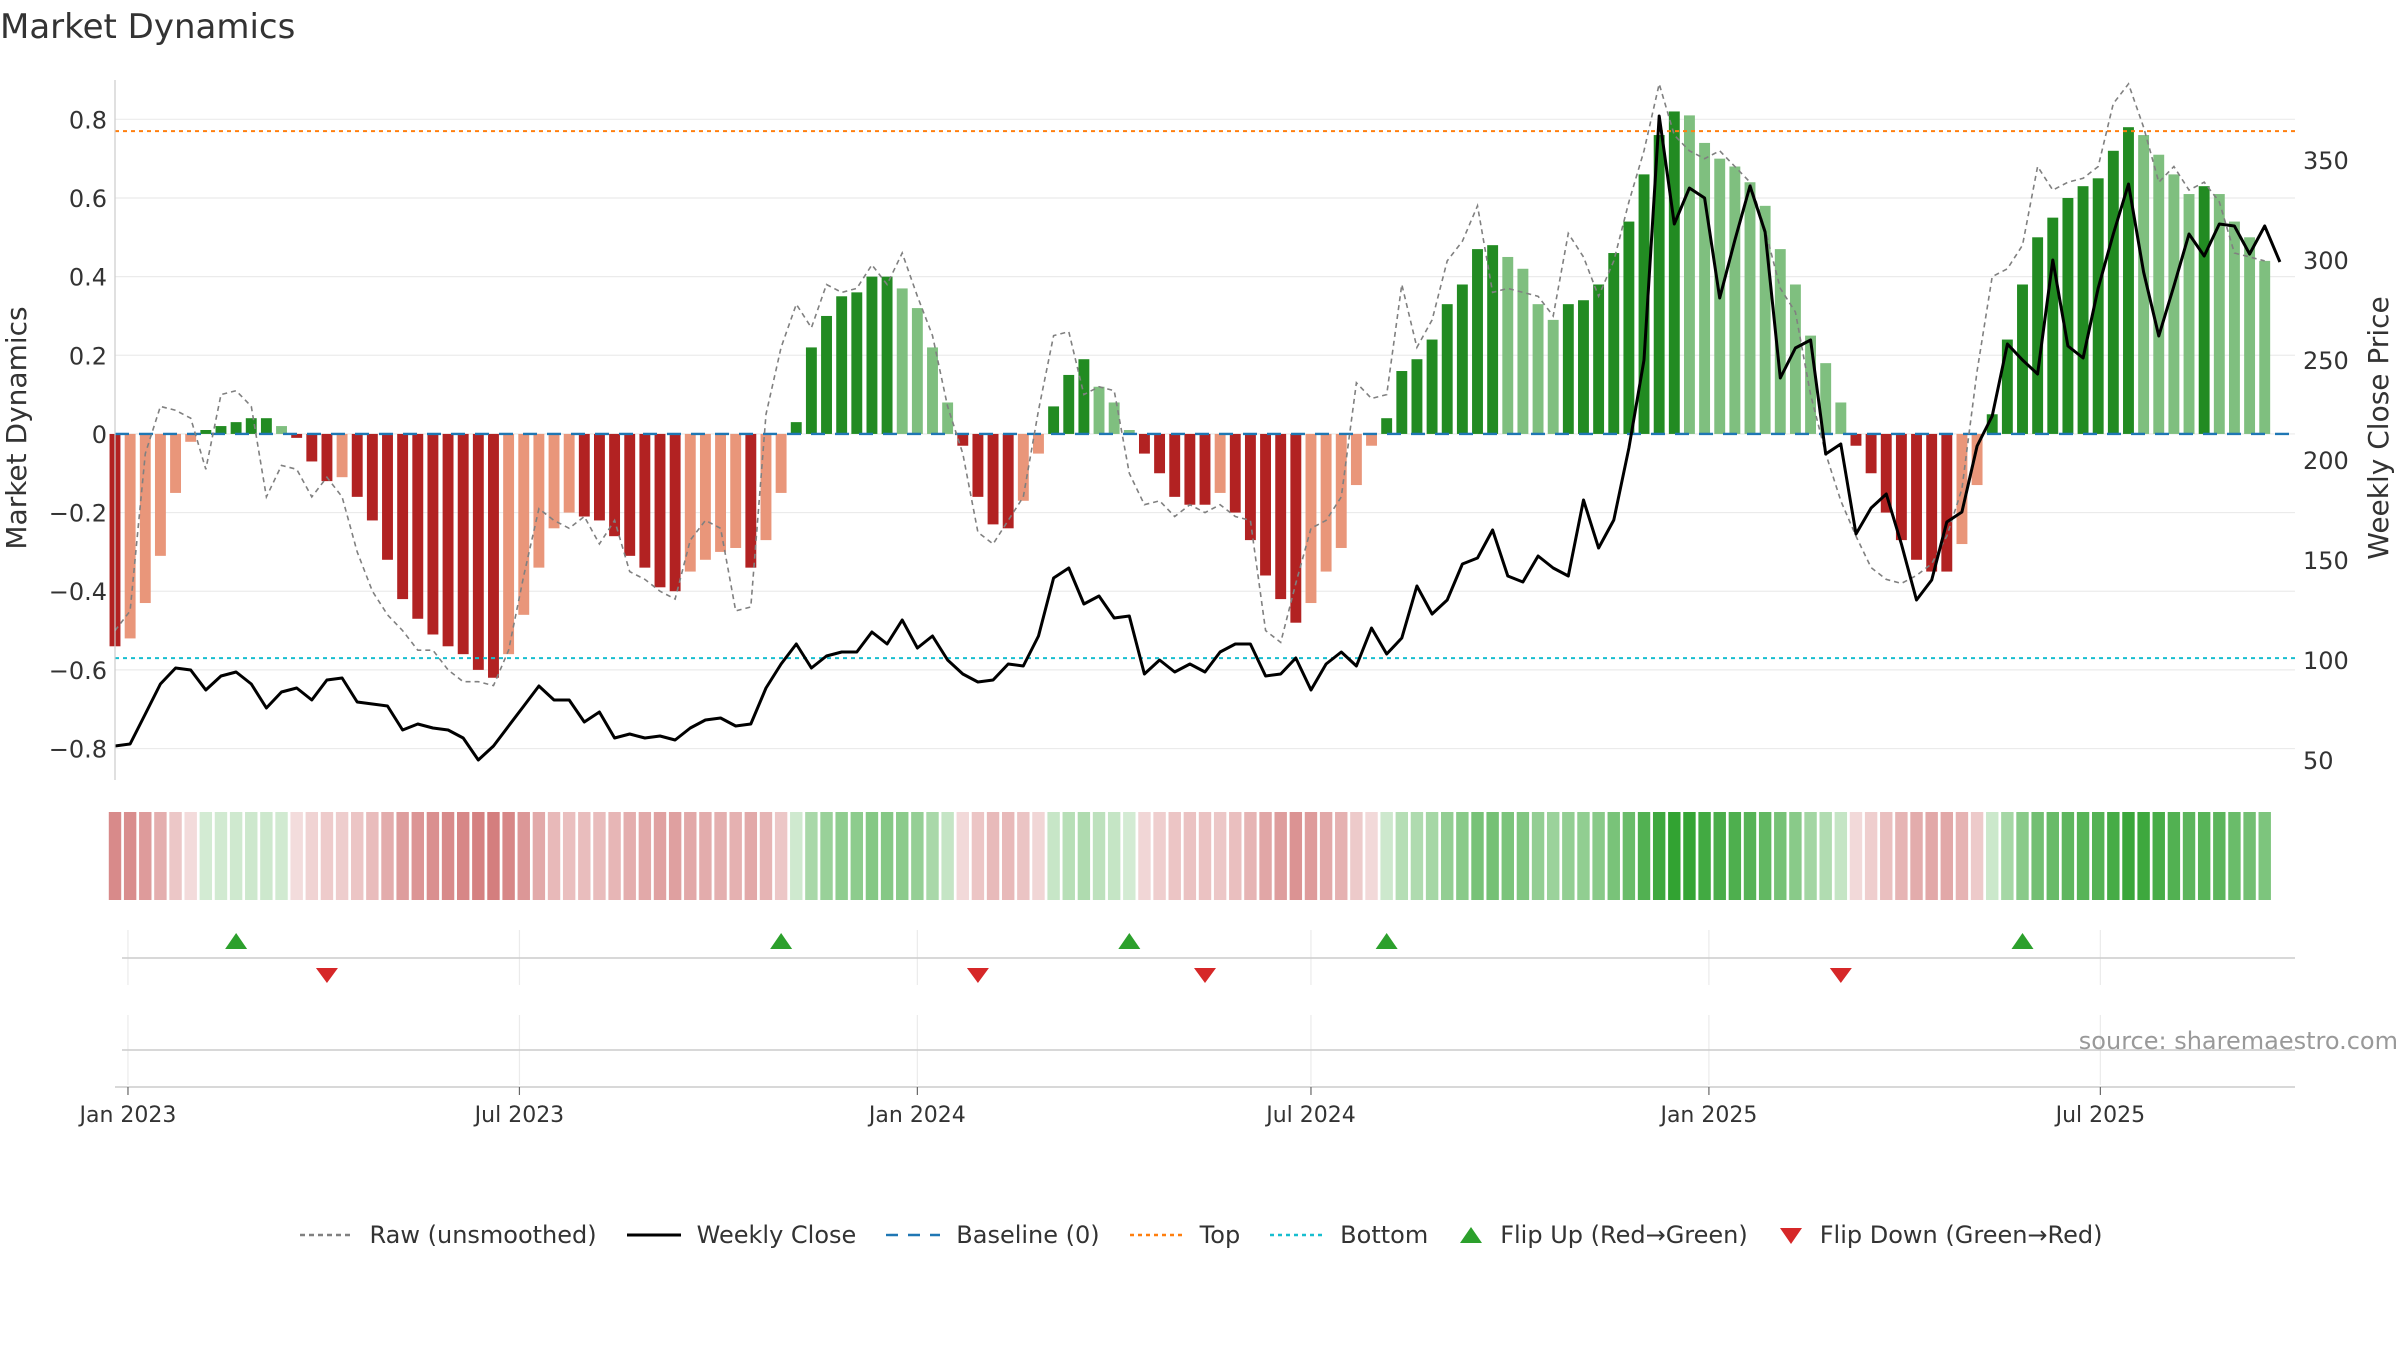 Image resolution: width=2400 pixels, height=1350 pixels. What do you see at coordinates (2326, 361) in the screenshot?
I see `y-right-tick-label: 250` at bounding box center [2326, 361].